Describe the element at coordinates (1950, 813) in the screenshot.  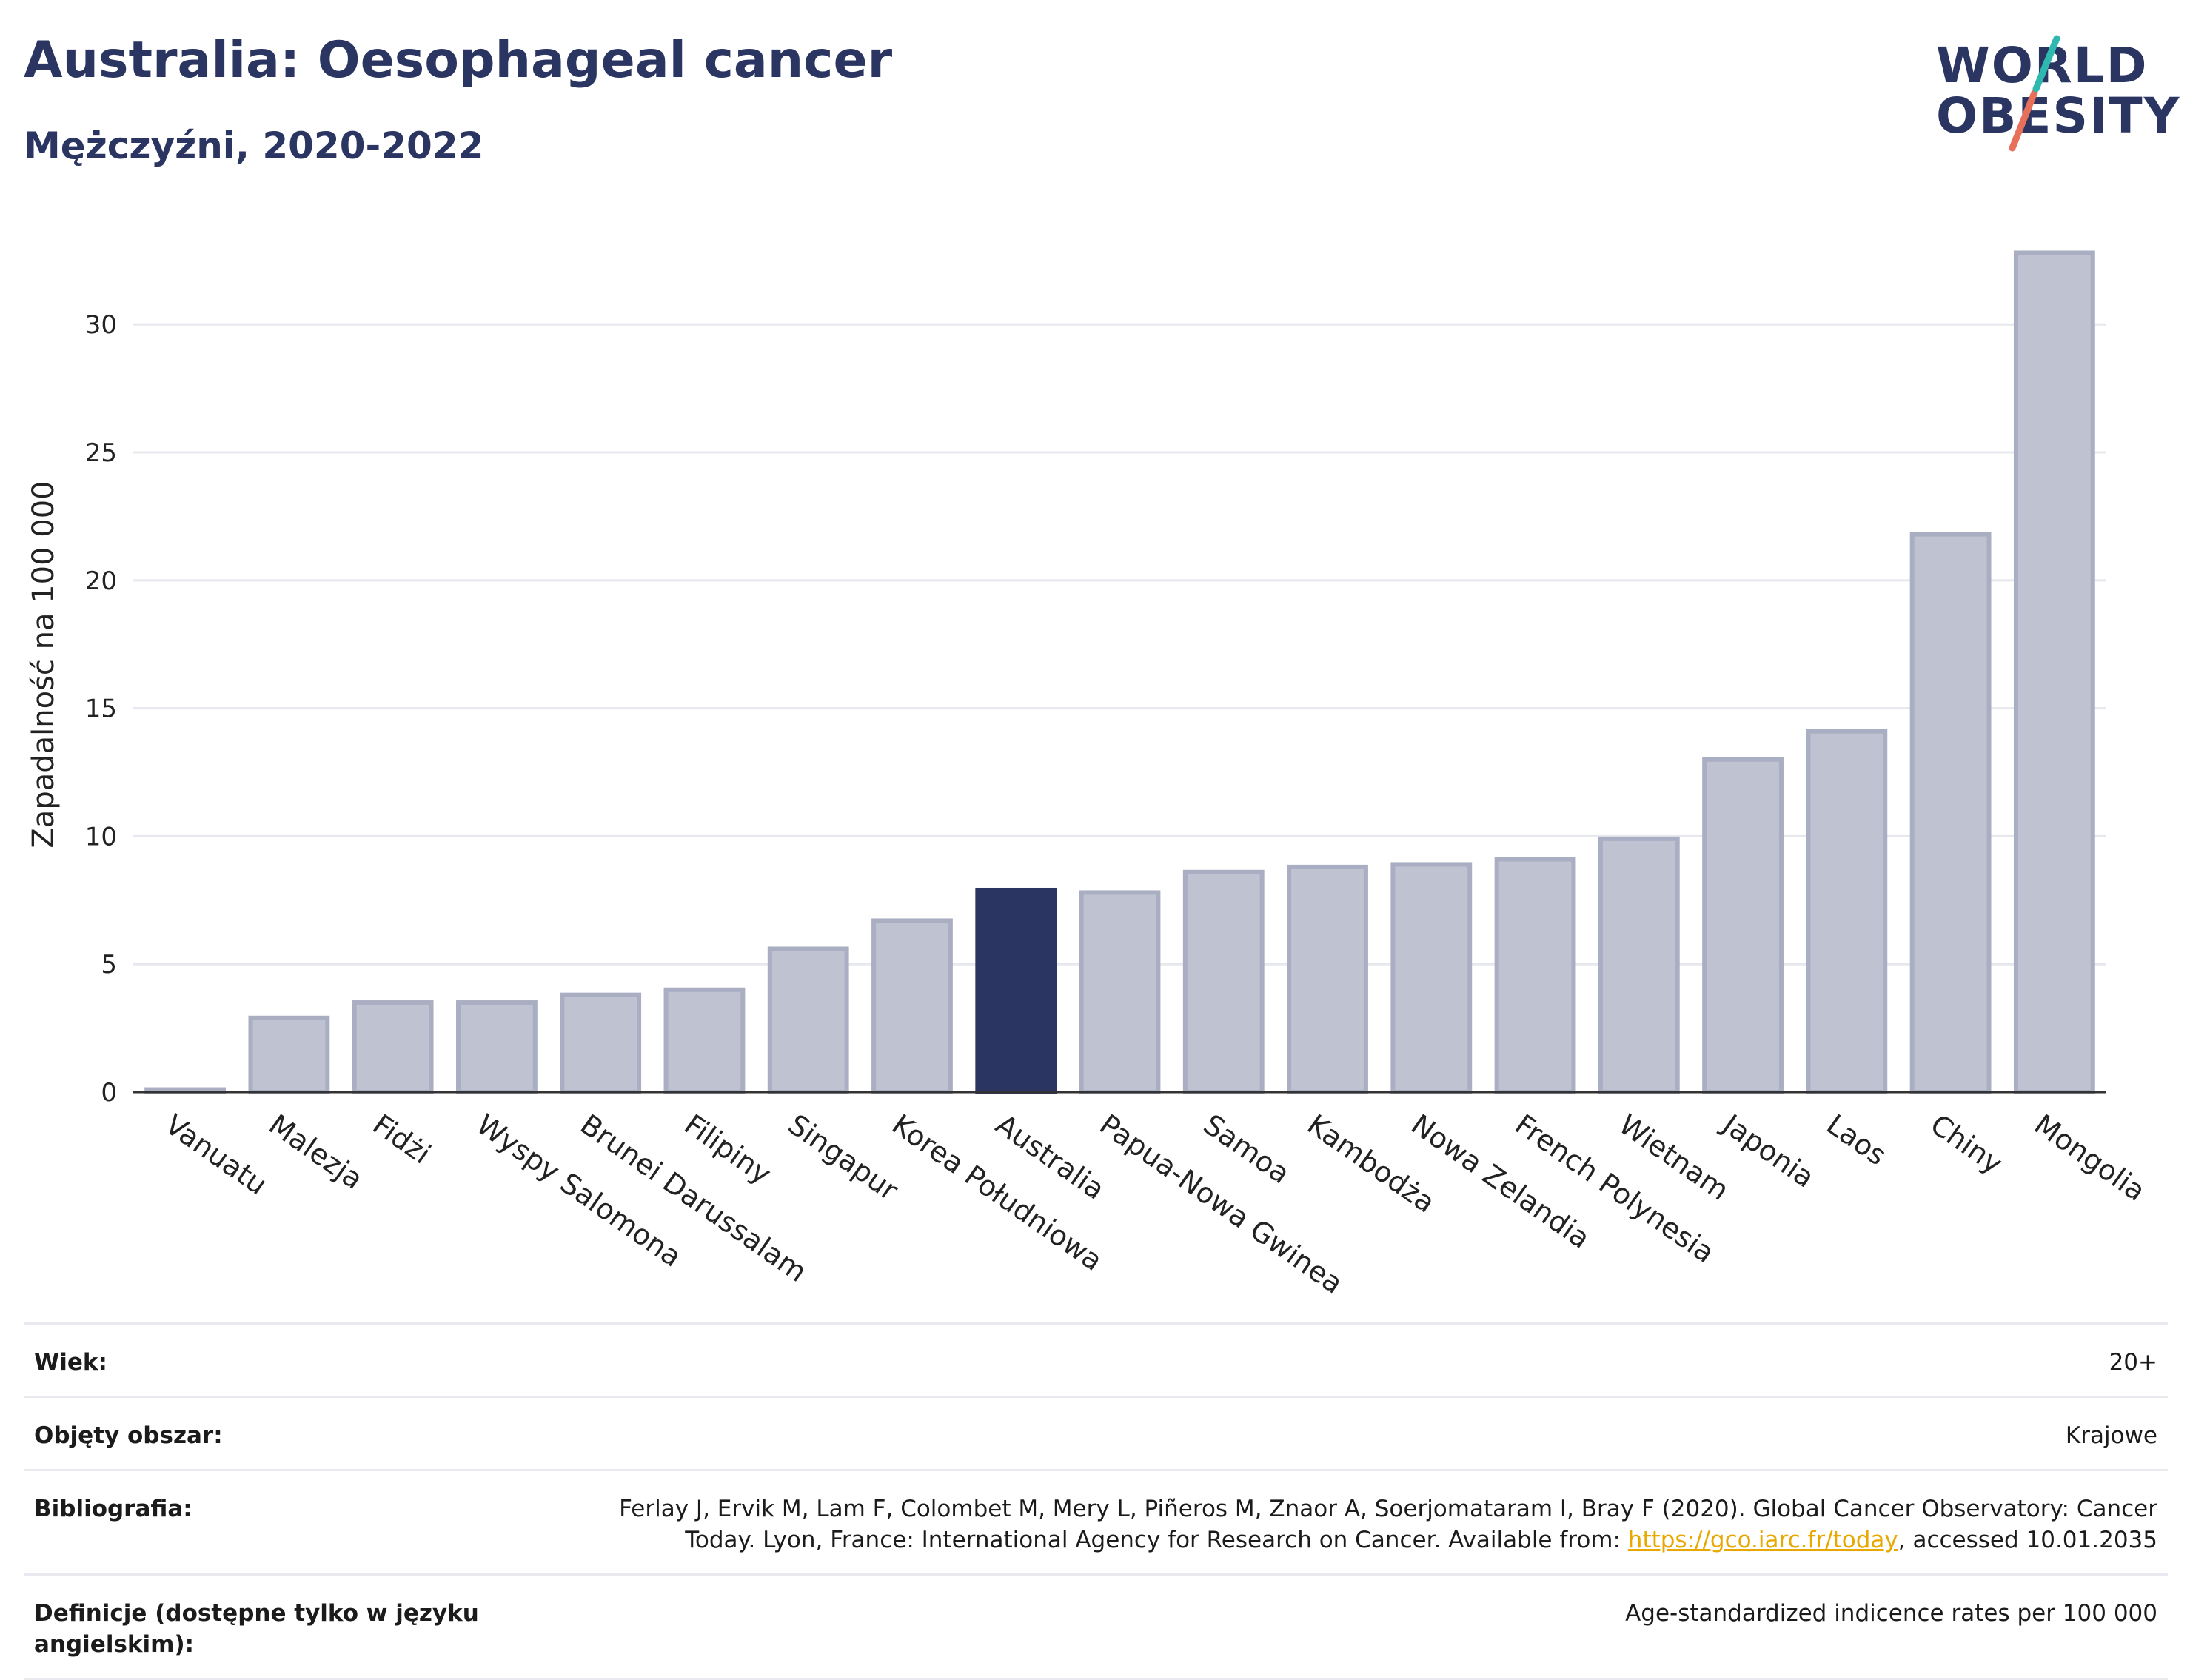
I see `bar-chiny` at that location.